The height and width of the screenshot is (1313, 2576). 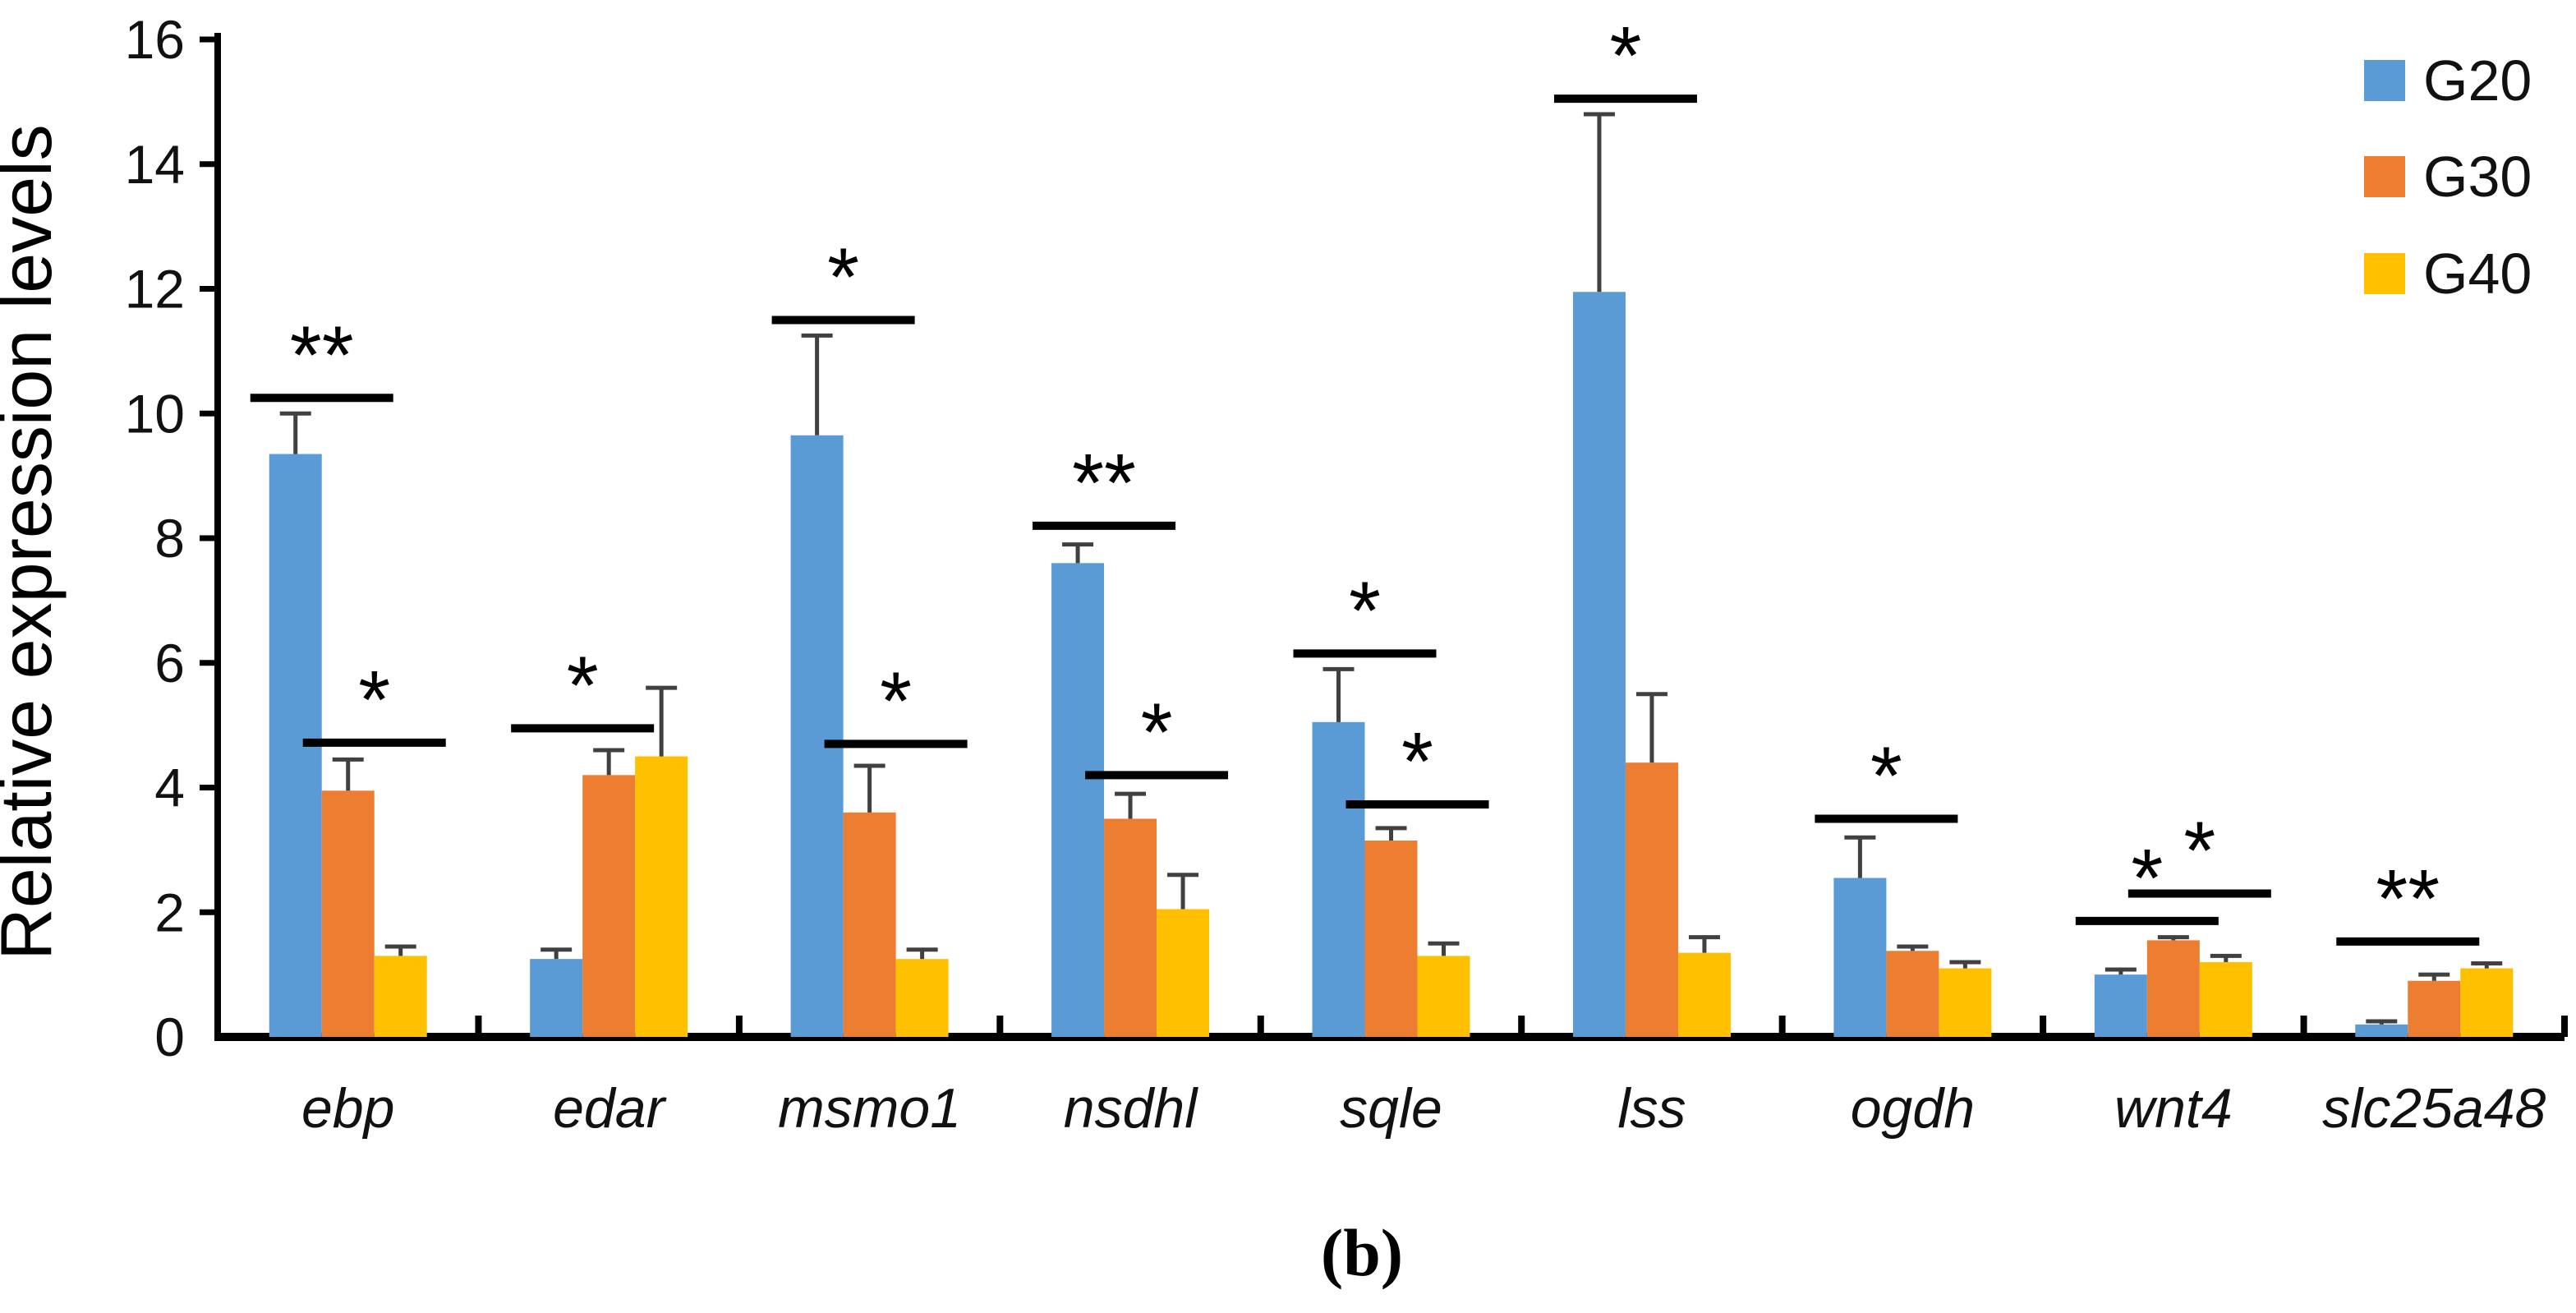 What do you see at coordinates (169, 538) in the screenshot?
I see `y-tick-label: 8` at bounding box center [169, 538].